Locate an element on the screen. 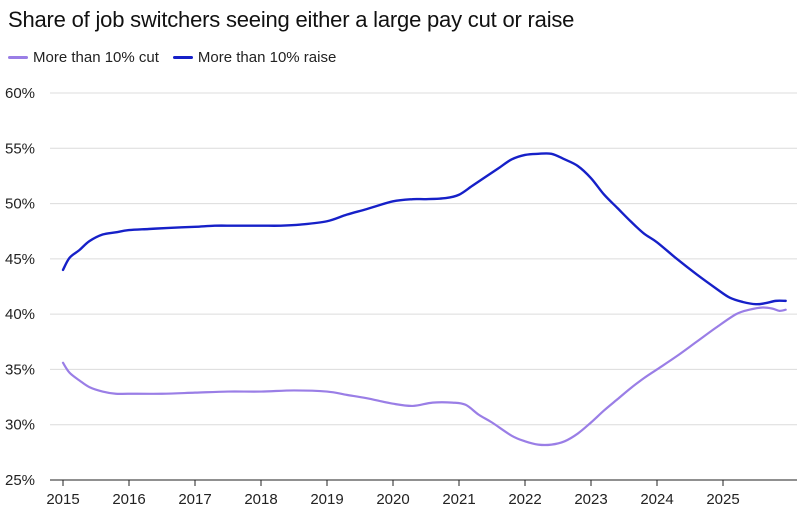  legend-swatch-cut is located at coordinates (18, 57).